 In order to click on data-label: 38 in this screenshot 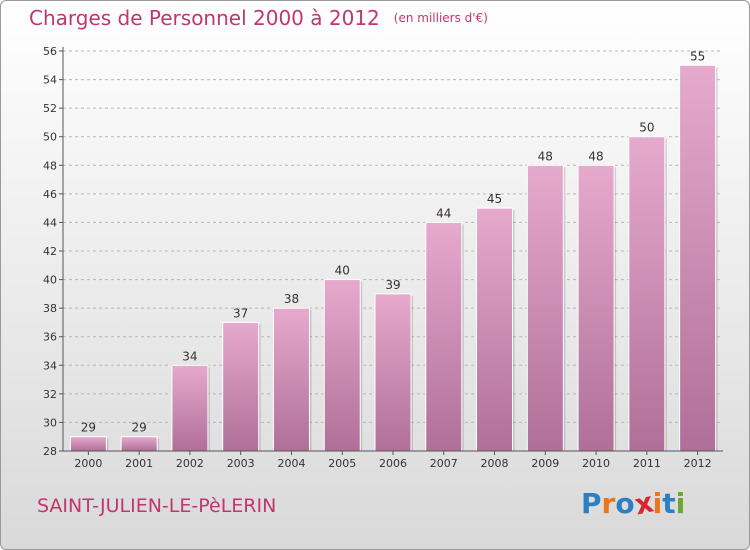, I will do `click(291, 299)`.